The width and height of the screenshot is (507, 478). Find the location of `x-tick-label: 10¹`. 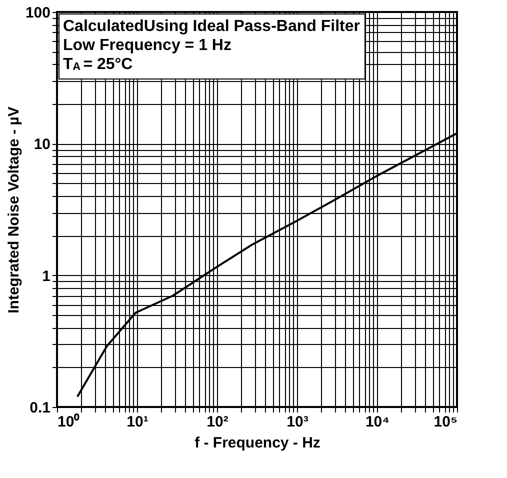

x-tick-label: 10¹ is located at coordinates (137, 422).